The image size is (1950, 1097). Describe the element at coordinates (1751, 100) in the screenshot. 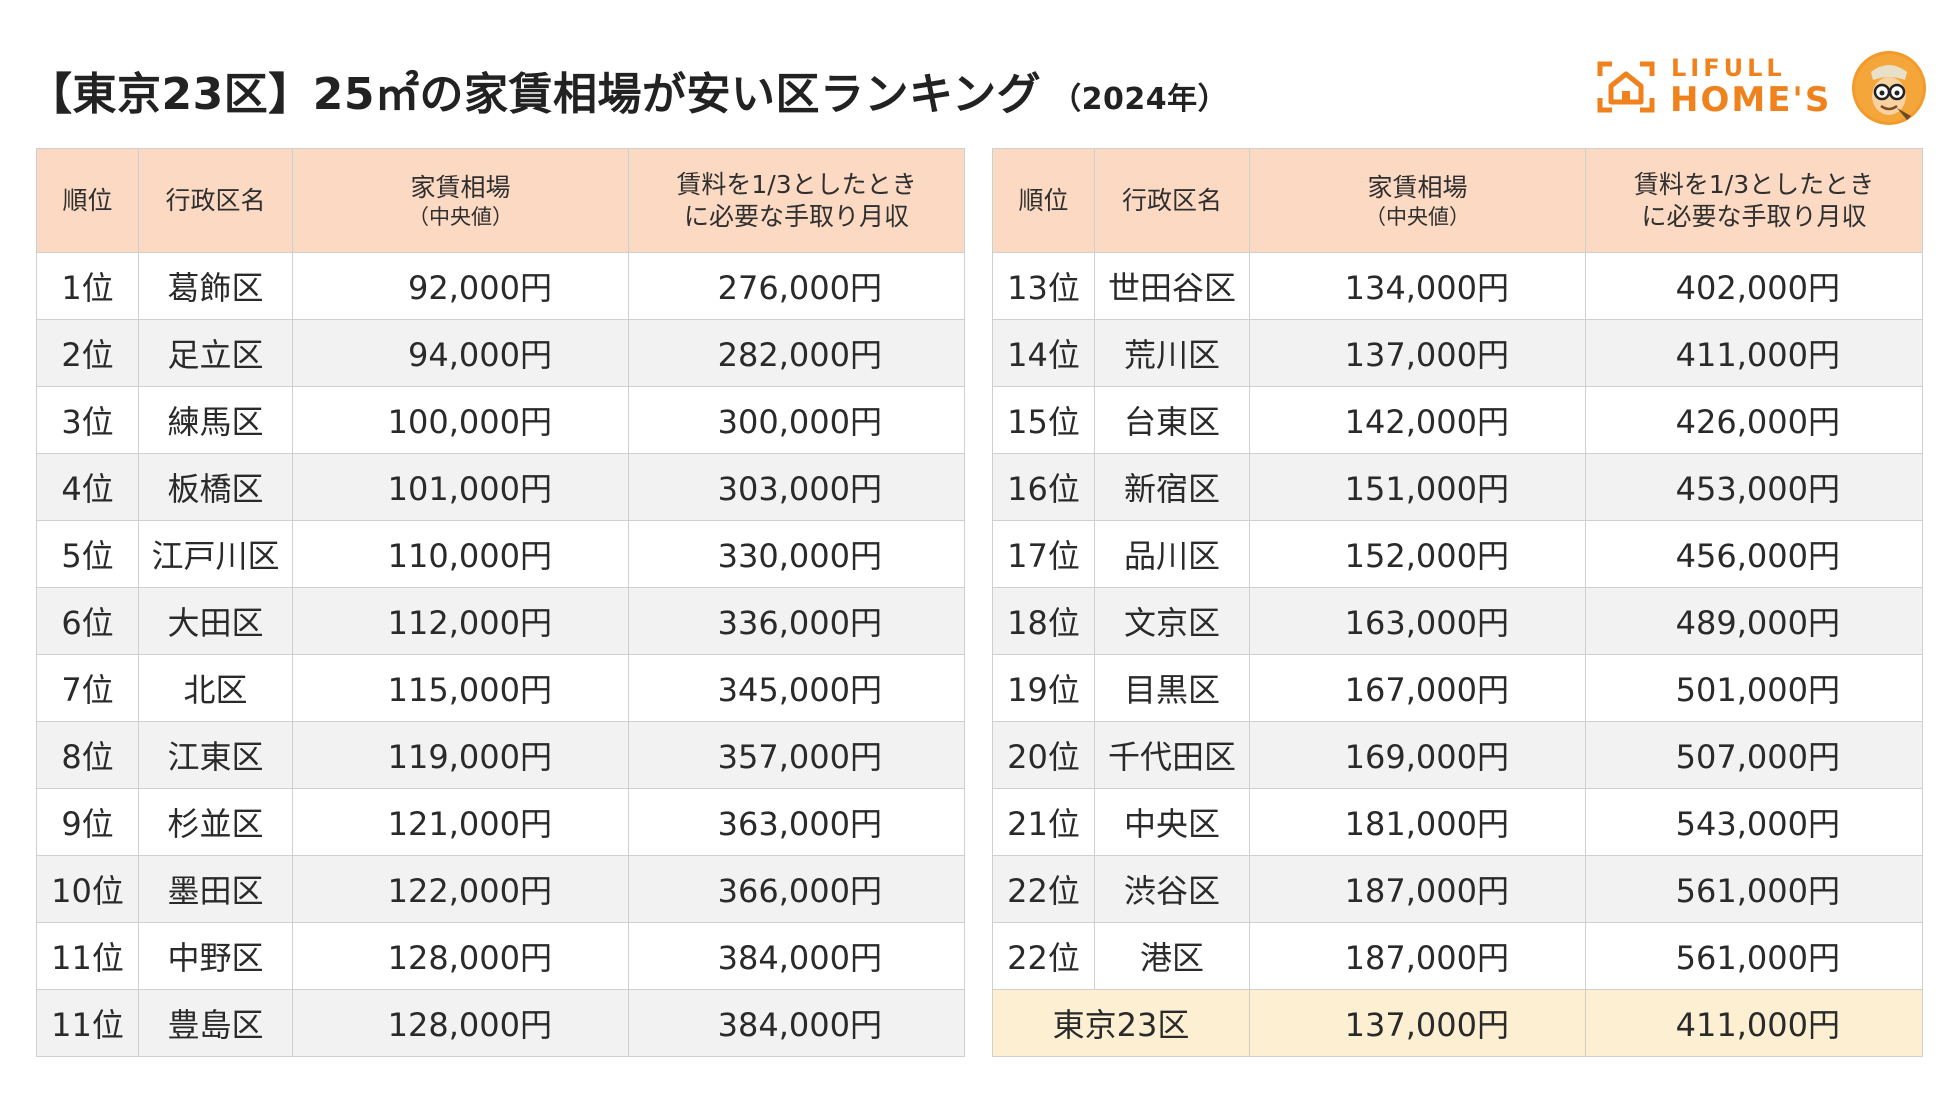

I see `logo-homes-text: HOME'S` at that location.